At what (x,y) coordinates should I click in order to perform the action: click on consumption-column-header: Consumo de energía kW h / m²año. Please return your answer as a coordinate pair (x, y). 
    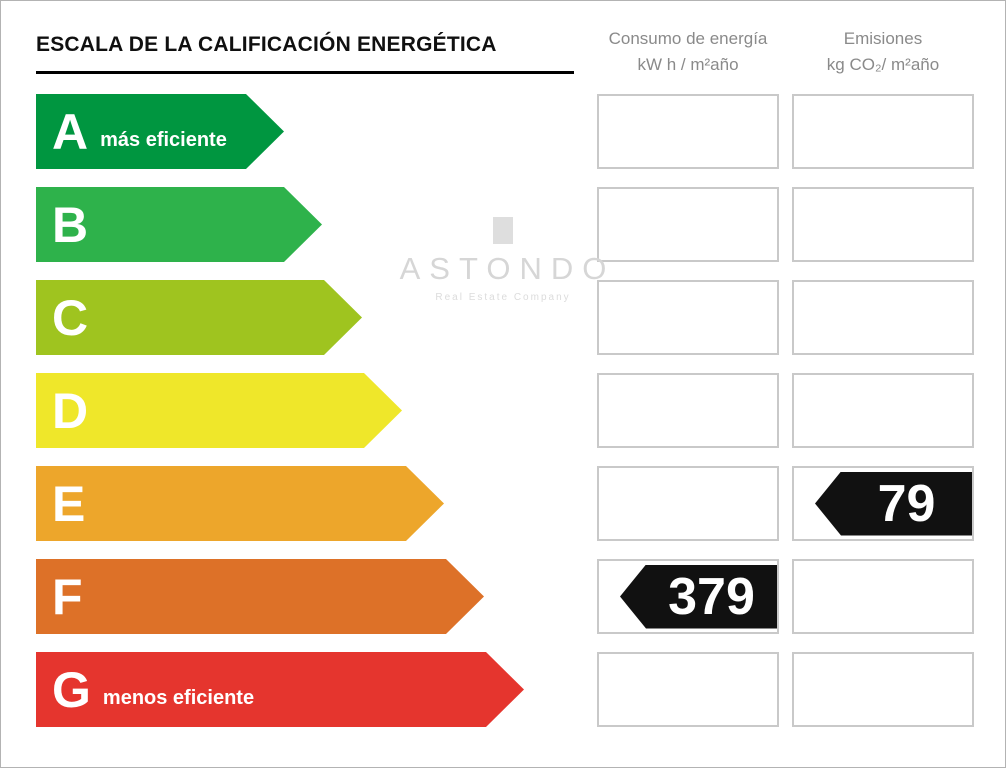
    Looking at the image, I should click on (688, 47).